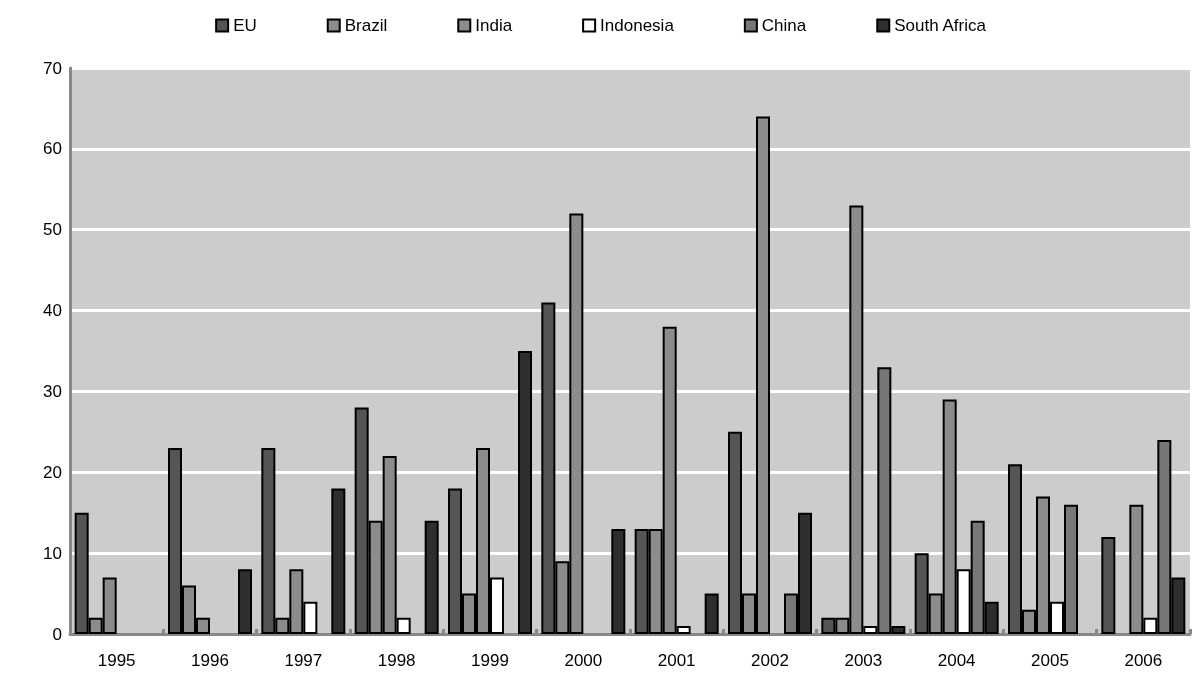 This screenshot has width=1202, height=686. I want to click on x-tick-label: 2001, so click(676, 660).